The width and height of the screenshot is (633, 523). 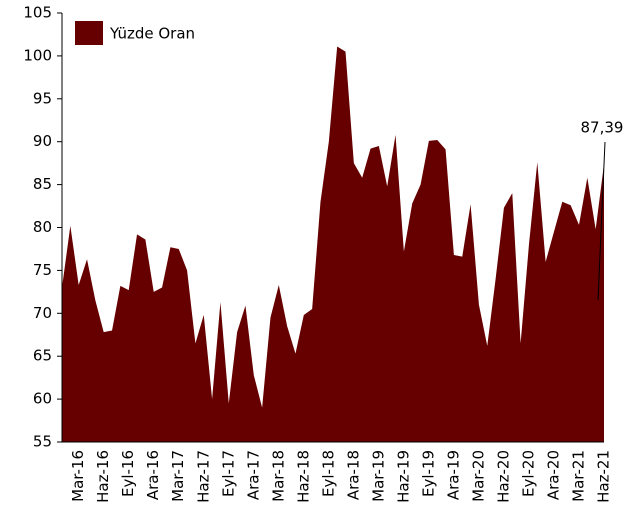 What do you see at coordinates (453, 475) in the screenshot?
I see `x-tick-label: Ara-19` at bounding box center [453, 475].